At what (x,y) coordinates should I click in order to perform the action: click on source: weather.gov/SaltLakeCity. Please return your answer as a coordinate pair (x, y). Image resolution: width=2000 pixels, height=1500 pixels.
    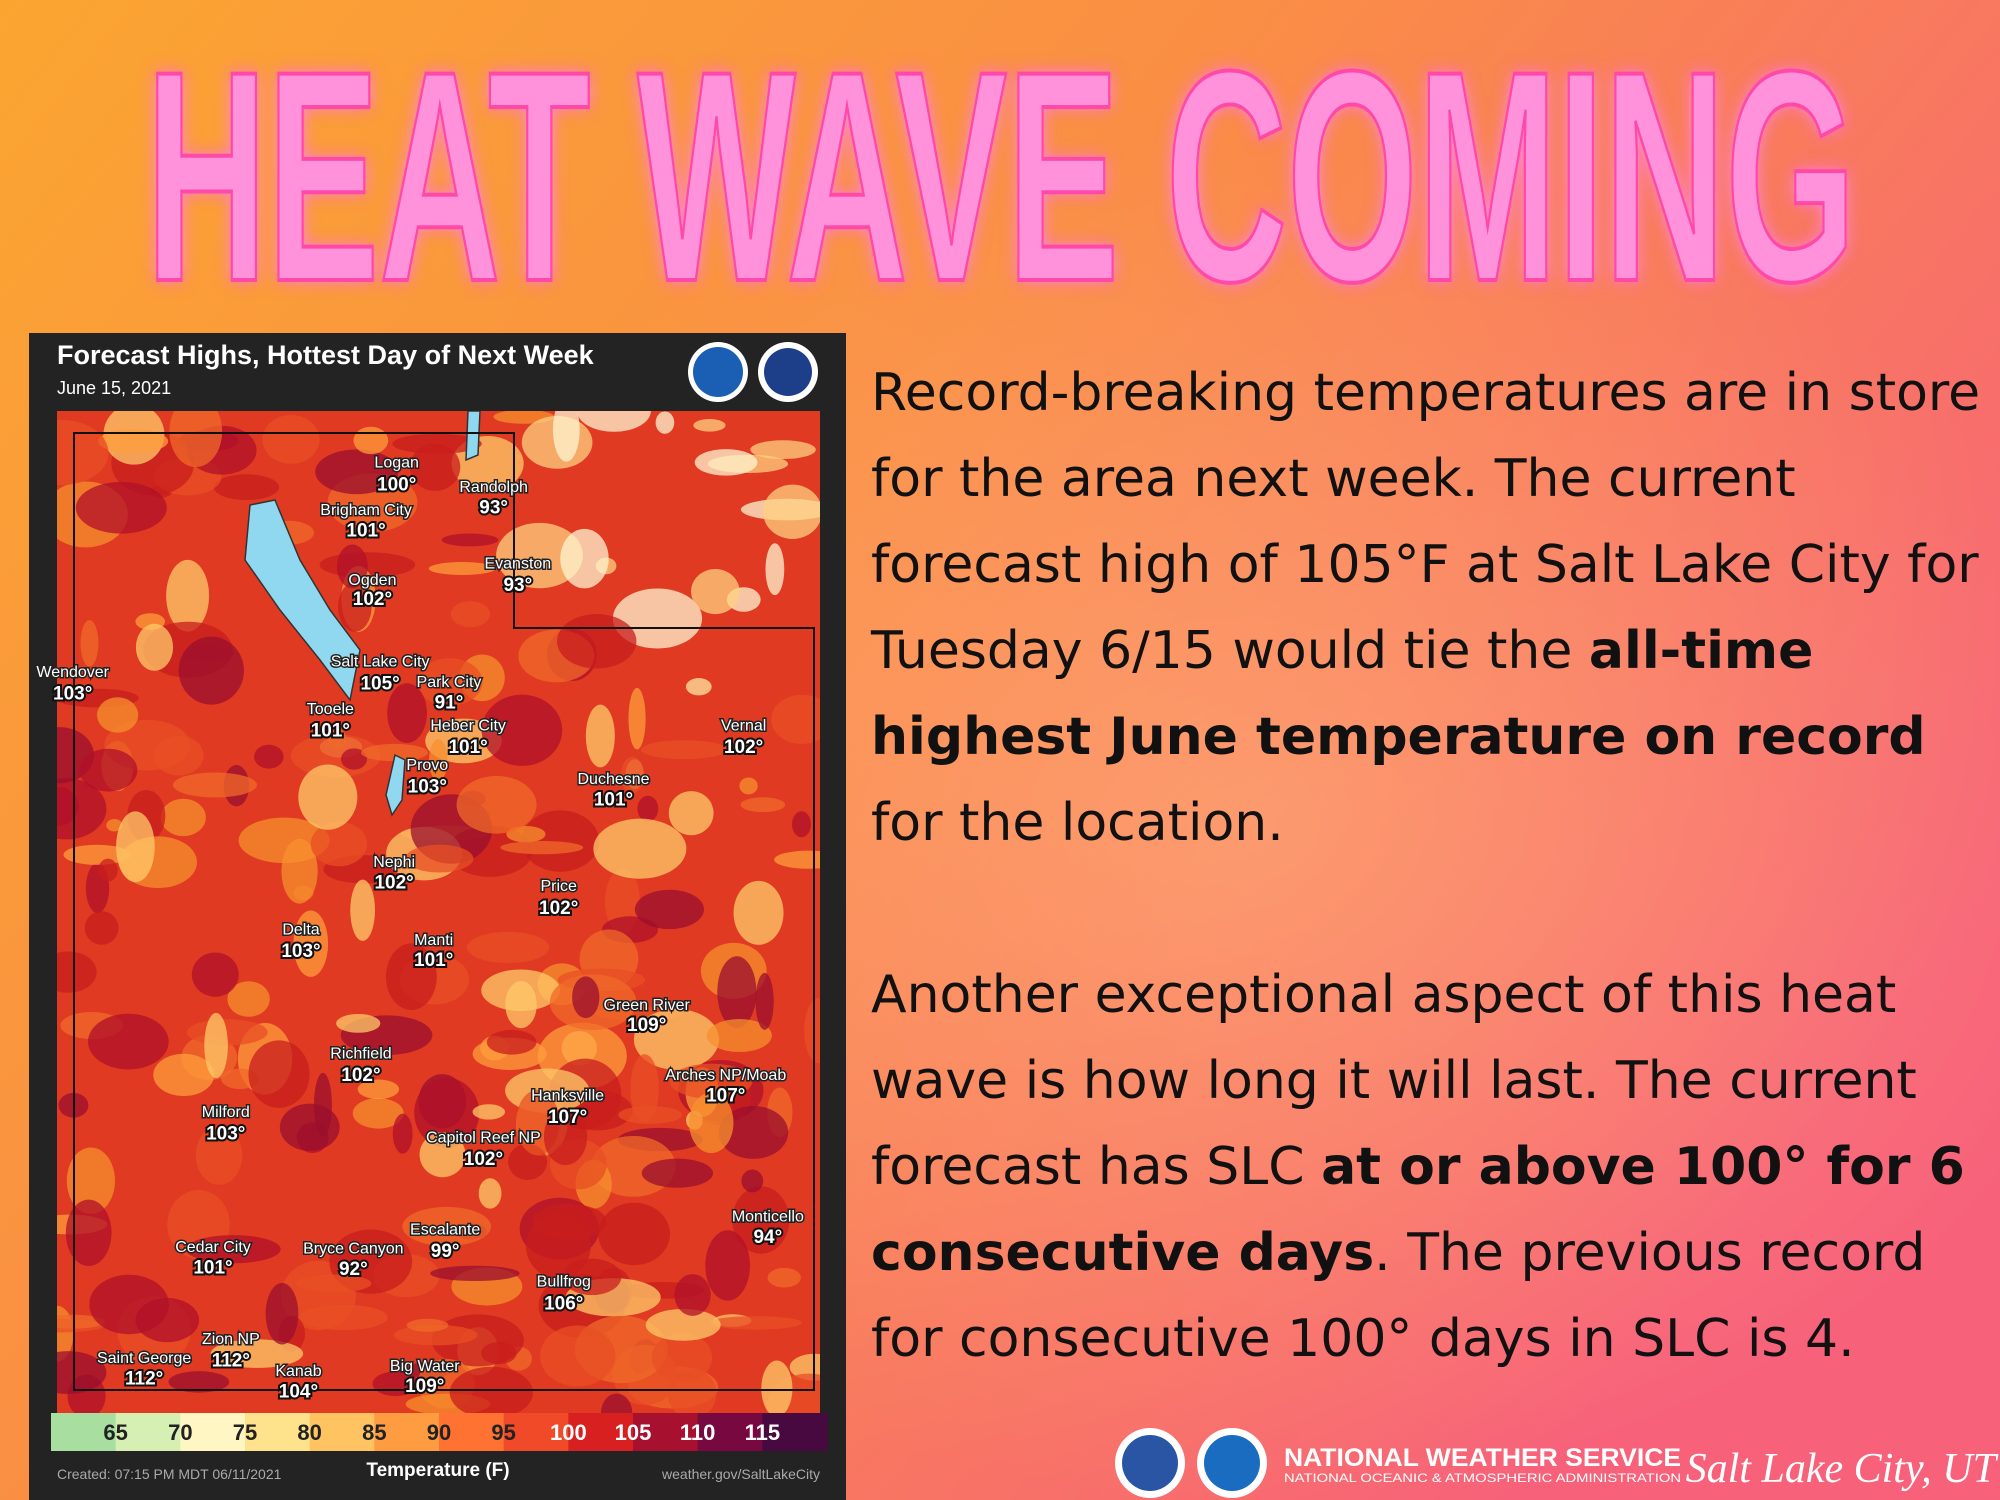
    Looking at the image, I should click on (740, 1474).